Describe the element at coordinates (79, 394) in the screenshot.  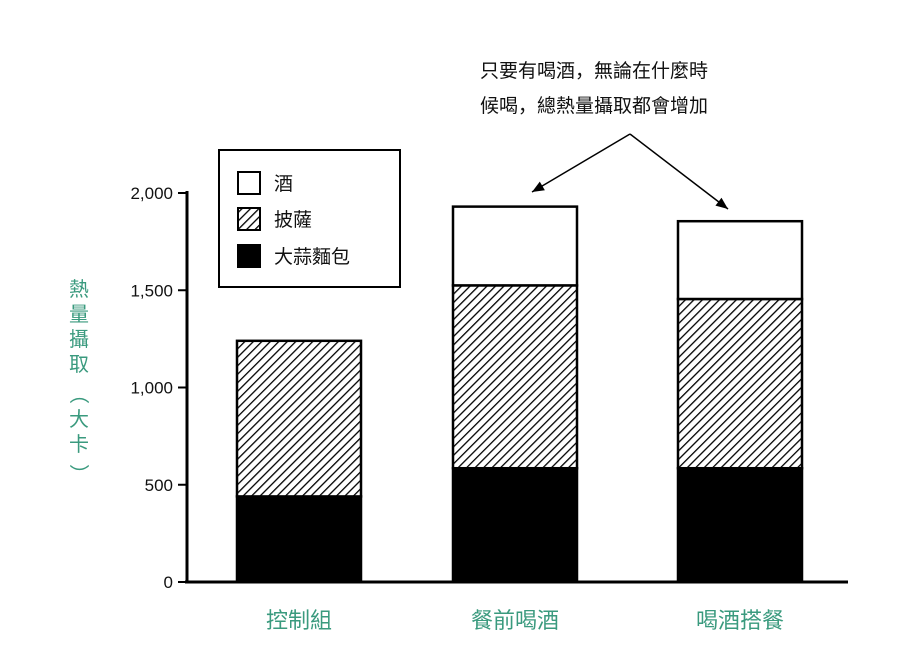
I see `y-axis-label-char: （` at that location.